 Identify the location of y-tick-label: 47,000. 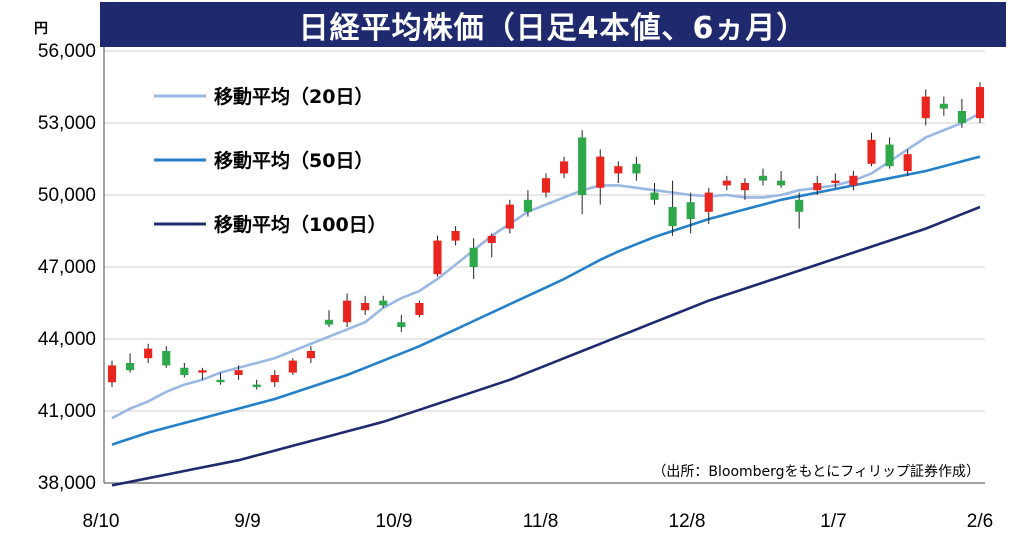
(67, 267).